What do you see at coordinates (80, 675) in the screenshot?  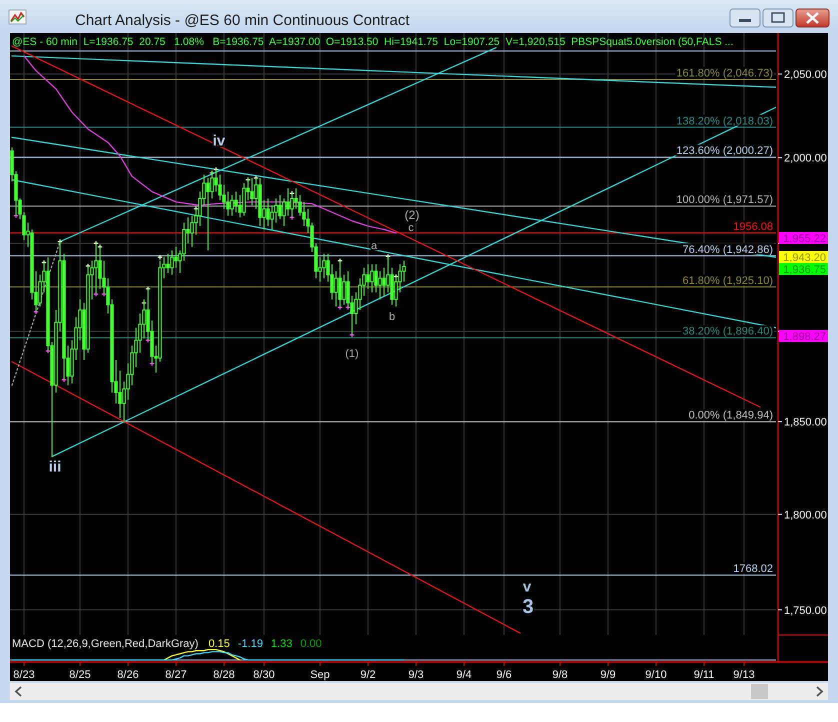 I see `x-tick-label: 8/25` at bounding box center [80, 675].